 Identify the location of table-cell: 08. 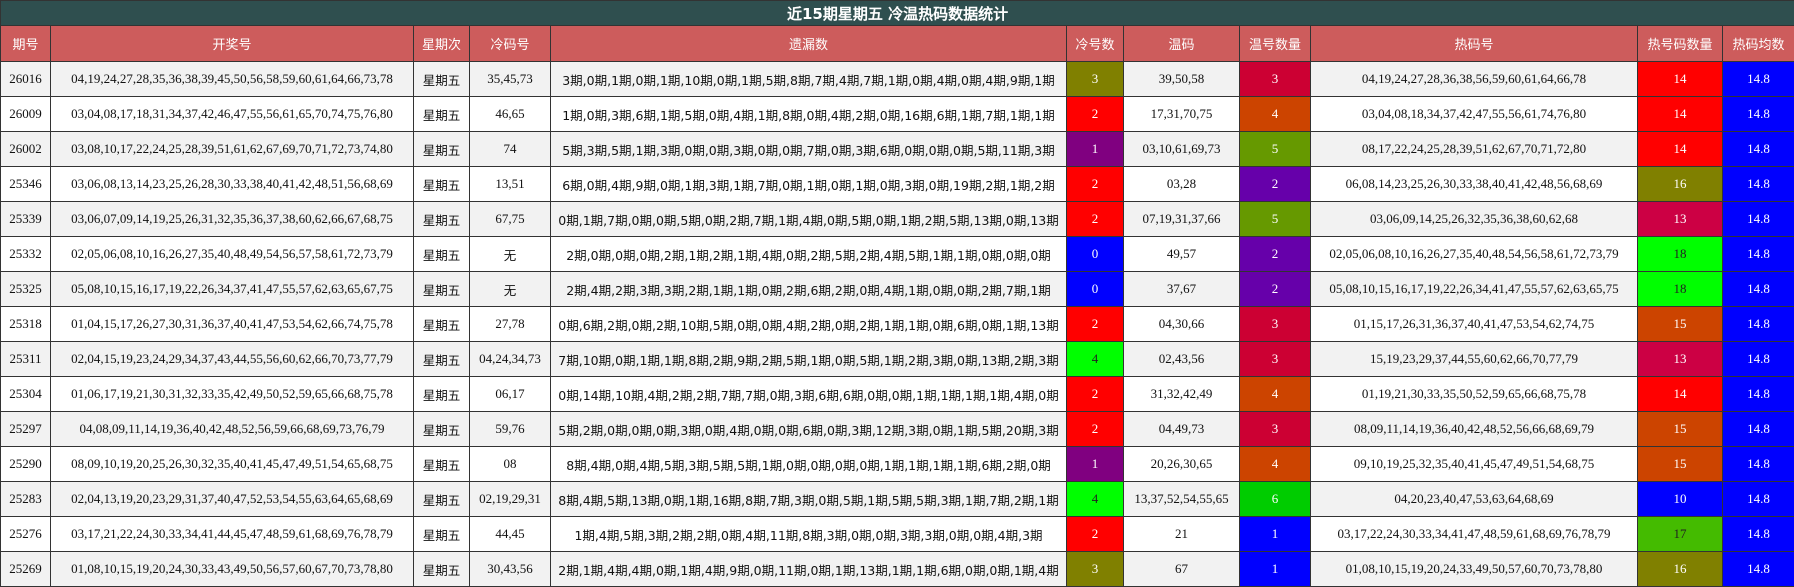
(510, 464).